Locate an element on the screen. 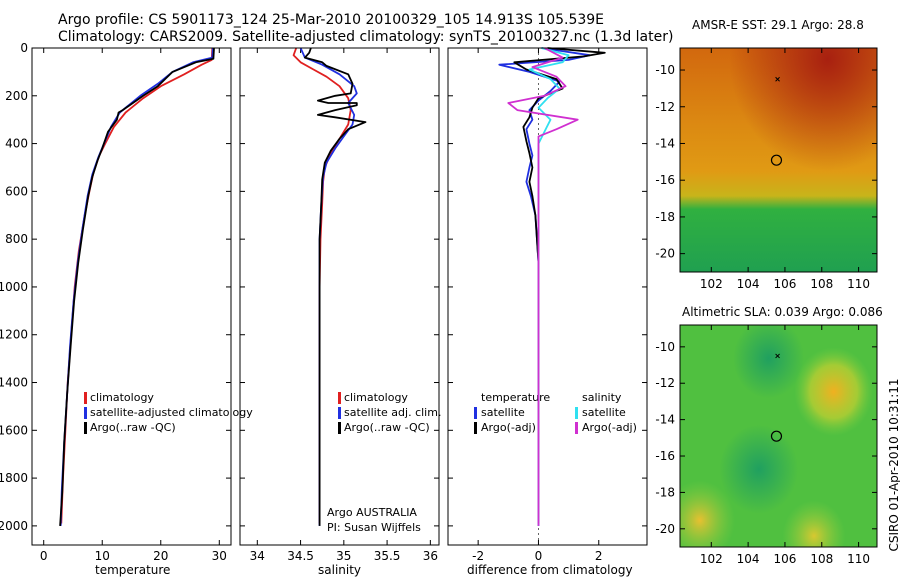  panel-2-xtick-label: 35 is located at coordinates (343, 556).